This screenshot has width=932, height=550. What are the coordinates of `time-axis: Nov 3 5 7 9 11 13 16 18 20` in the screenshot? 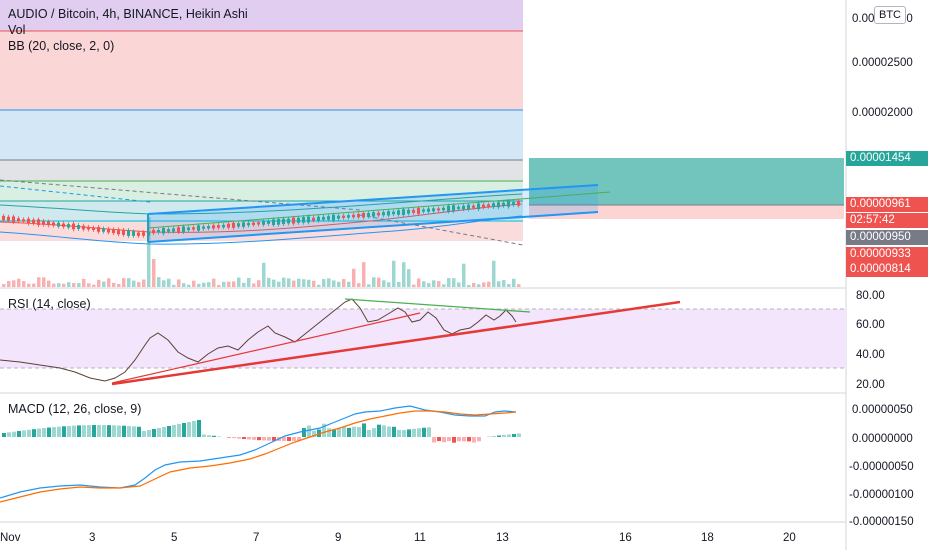 It's located at (398, 538).